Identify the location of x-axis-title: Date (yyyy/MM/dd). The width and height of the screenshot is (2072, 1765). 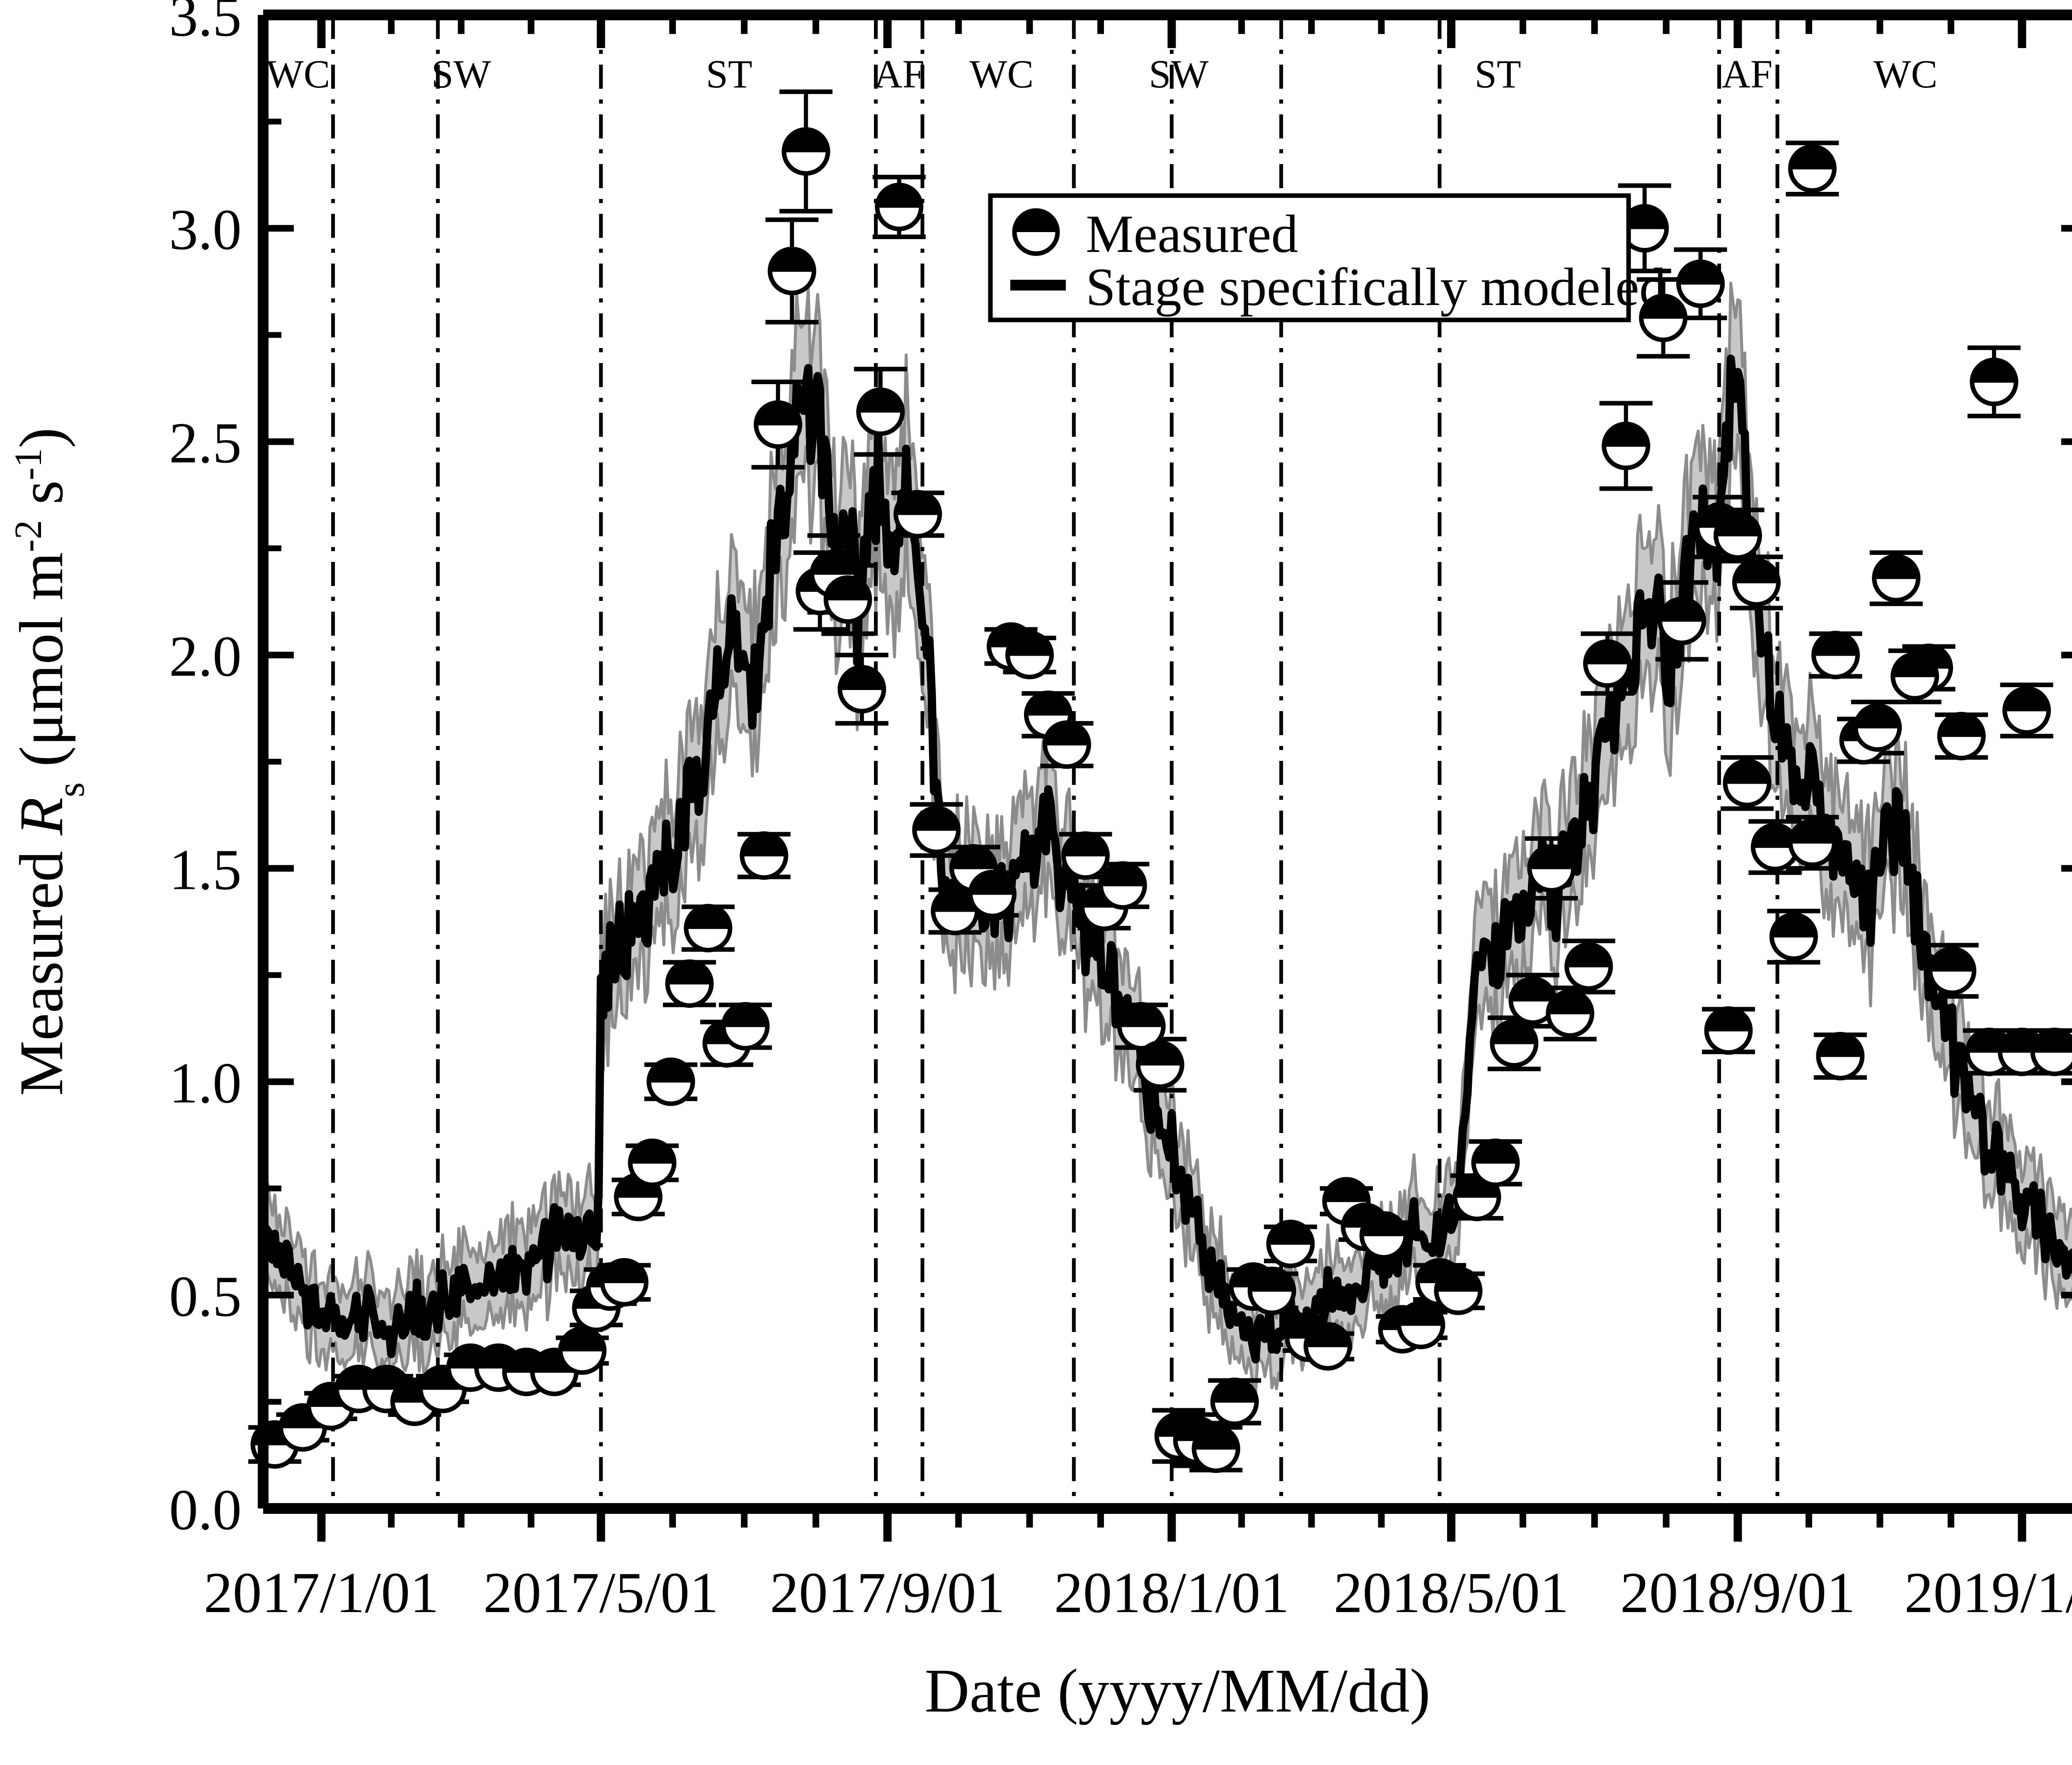
(1178, 1690).